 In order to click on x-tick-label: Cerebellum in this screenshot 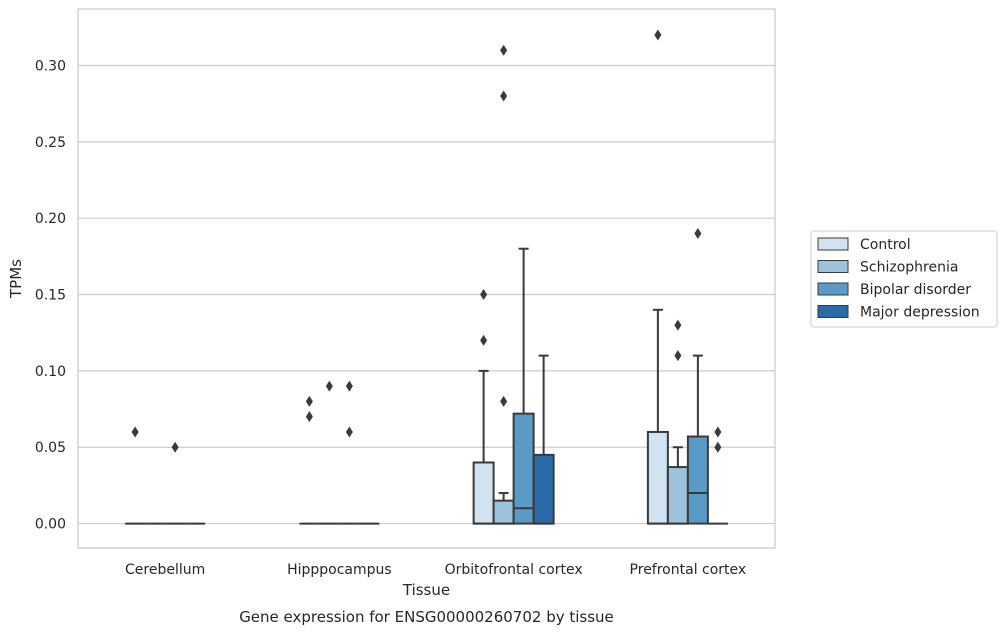, I will do `click(165, 570)`.